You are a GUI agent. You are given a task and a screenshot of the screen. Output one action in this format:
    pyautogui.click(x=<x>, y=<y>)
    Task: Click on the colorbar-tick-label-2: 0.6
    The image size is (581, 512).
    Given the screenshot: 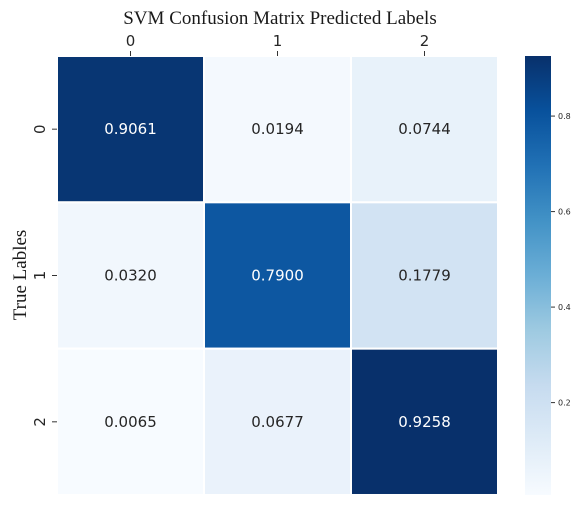 What is the action you would take?
    pyautogui.click(x=564, y=212)
    